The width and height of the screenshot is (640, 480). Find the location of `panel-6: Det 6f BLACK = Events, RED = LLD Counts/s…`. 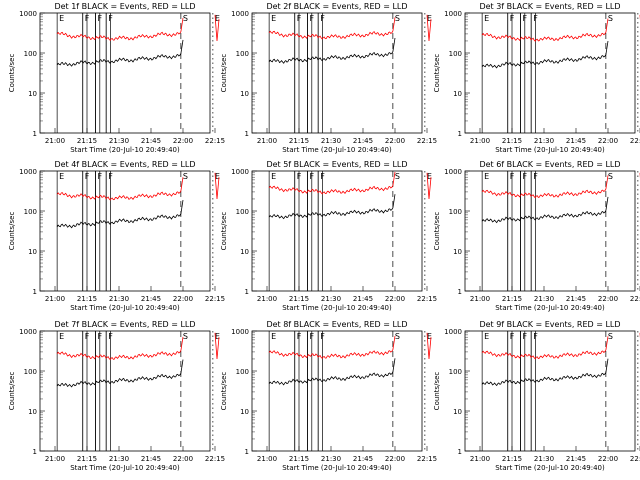

panel-6: Det 6f BLACK = Events, RED = LLD Counts/s… is located at coordinates (536, 236).